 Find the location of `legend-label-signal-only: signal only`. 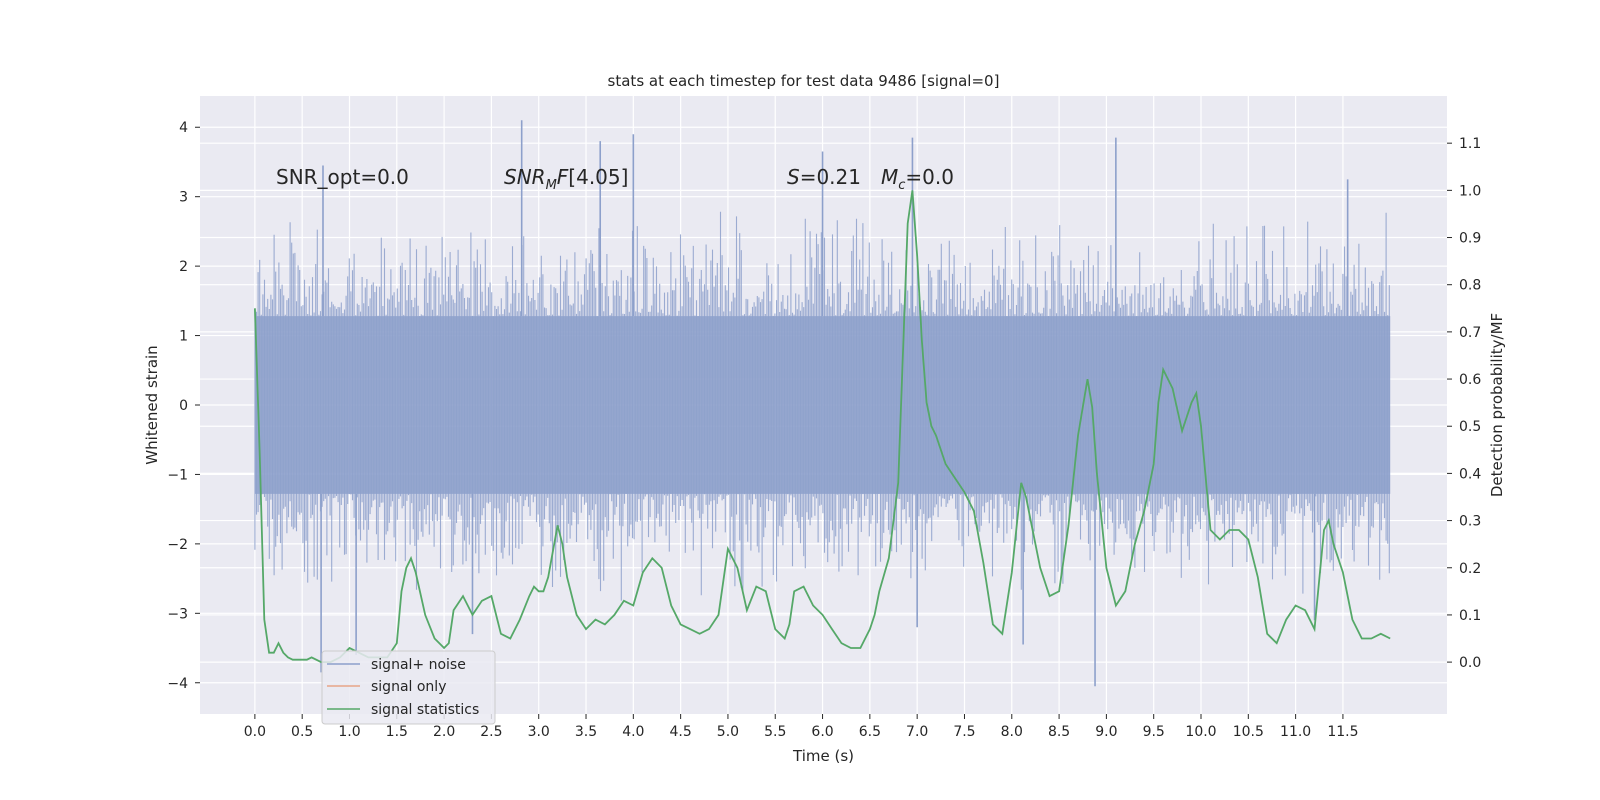

legend-label-signal-only: signal only is located at coordinates (408, 687).